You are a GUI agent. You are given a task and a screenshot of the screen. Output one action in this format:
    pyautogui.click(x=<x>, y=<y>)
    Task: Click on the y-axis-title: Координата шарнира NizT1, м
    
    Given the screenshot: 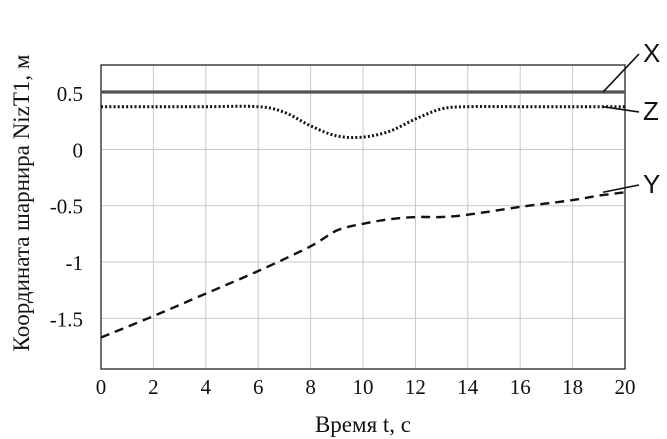 What is the action you would take?
    pyautogui.click(x=21, y=202)
    